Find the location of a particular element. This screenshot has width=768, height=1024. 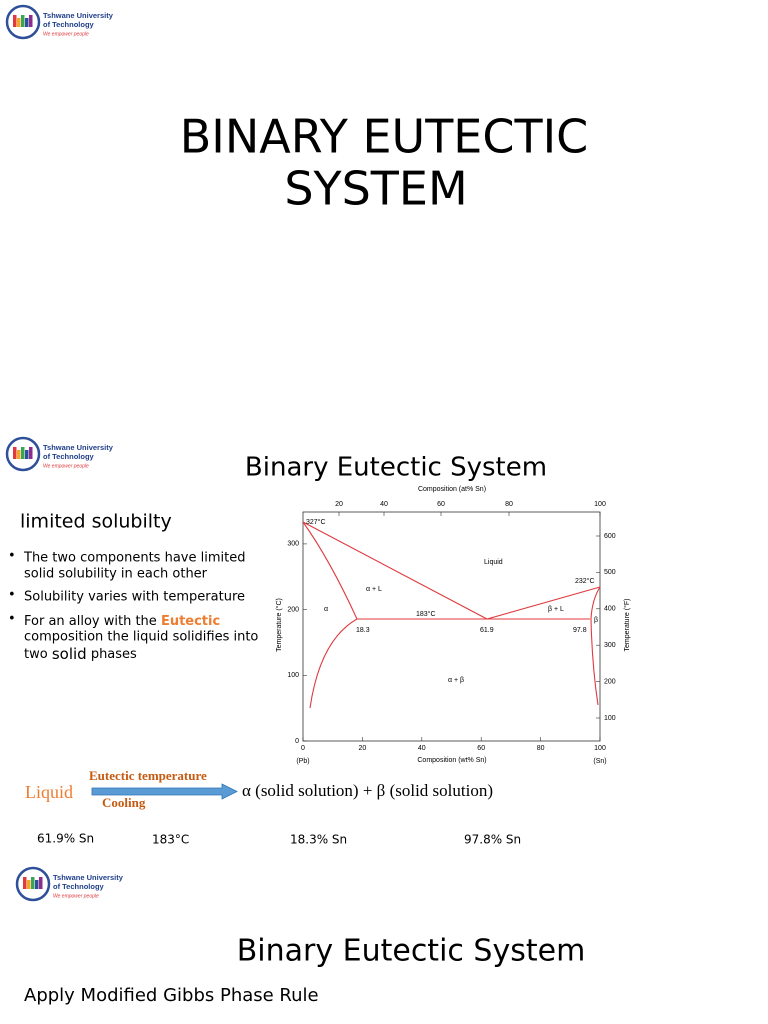

body-text: Apply Modified Gibbs Phase Rule is located at coordinates (171, 995).